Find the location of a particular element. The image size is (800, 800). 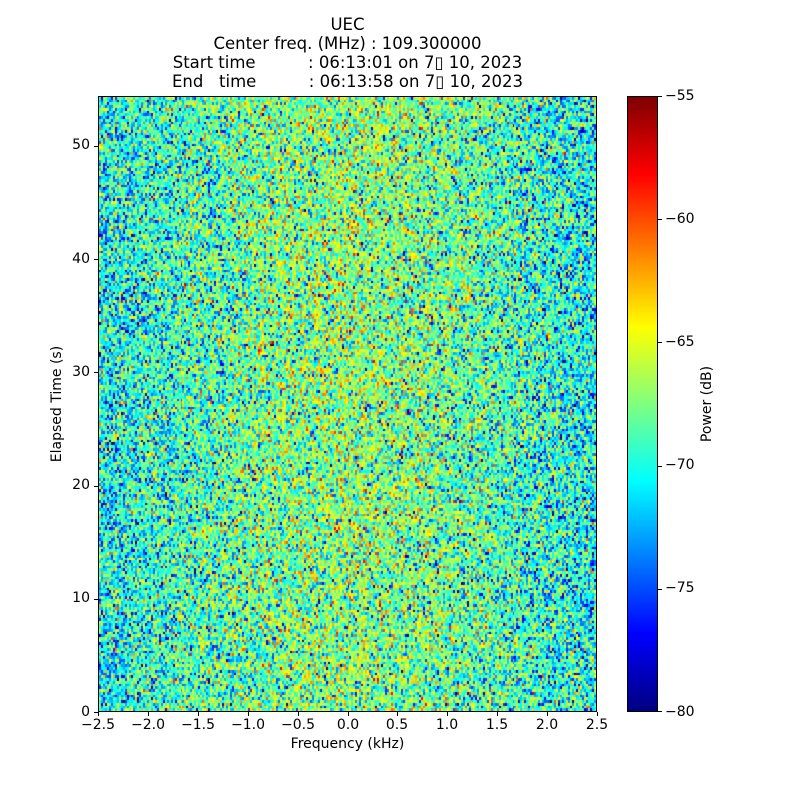

colorbar-tick-label: −55 is located at coordinates (680, 96).